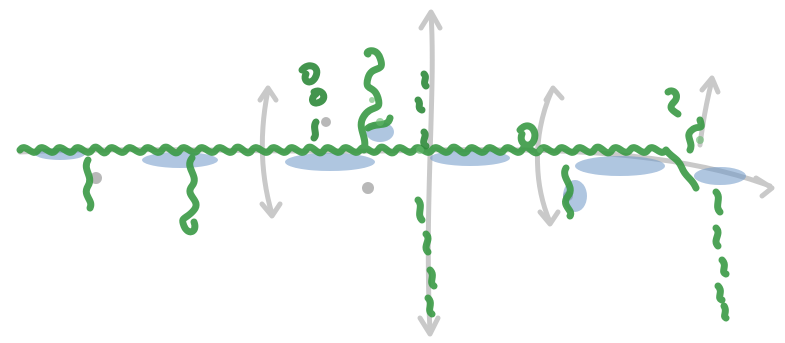 The image size is (785, 343). Describe the element at coordinates (527, 135) in the screenshot. I see `right-upper-pendant` at that location.